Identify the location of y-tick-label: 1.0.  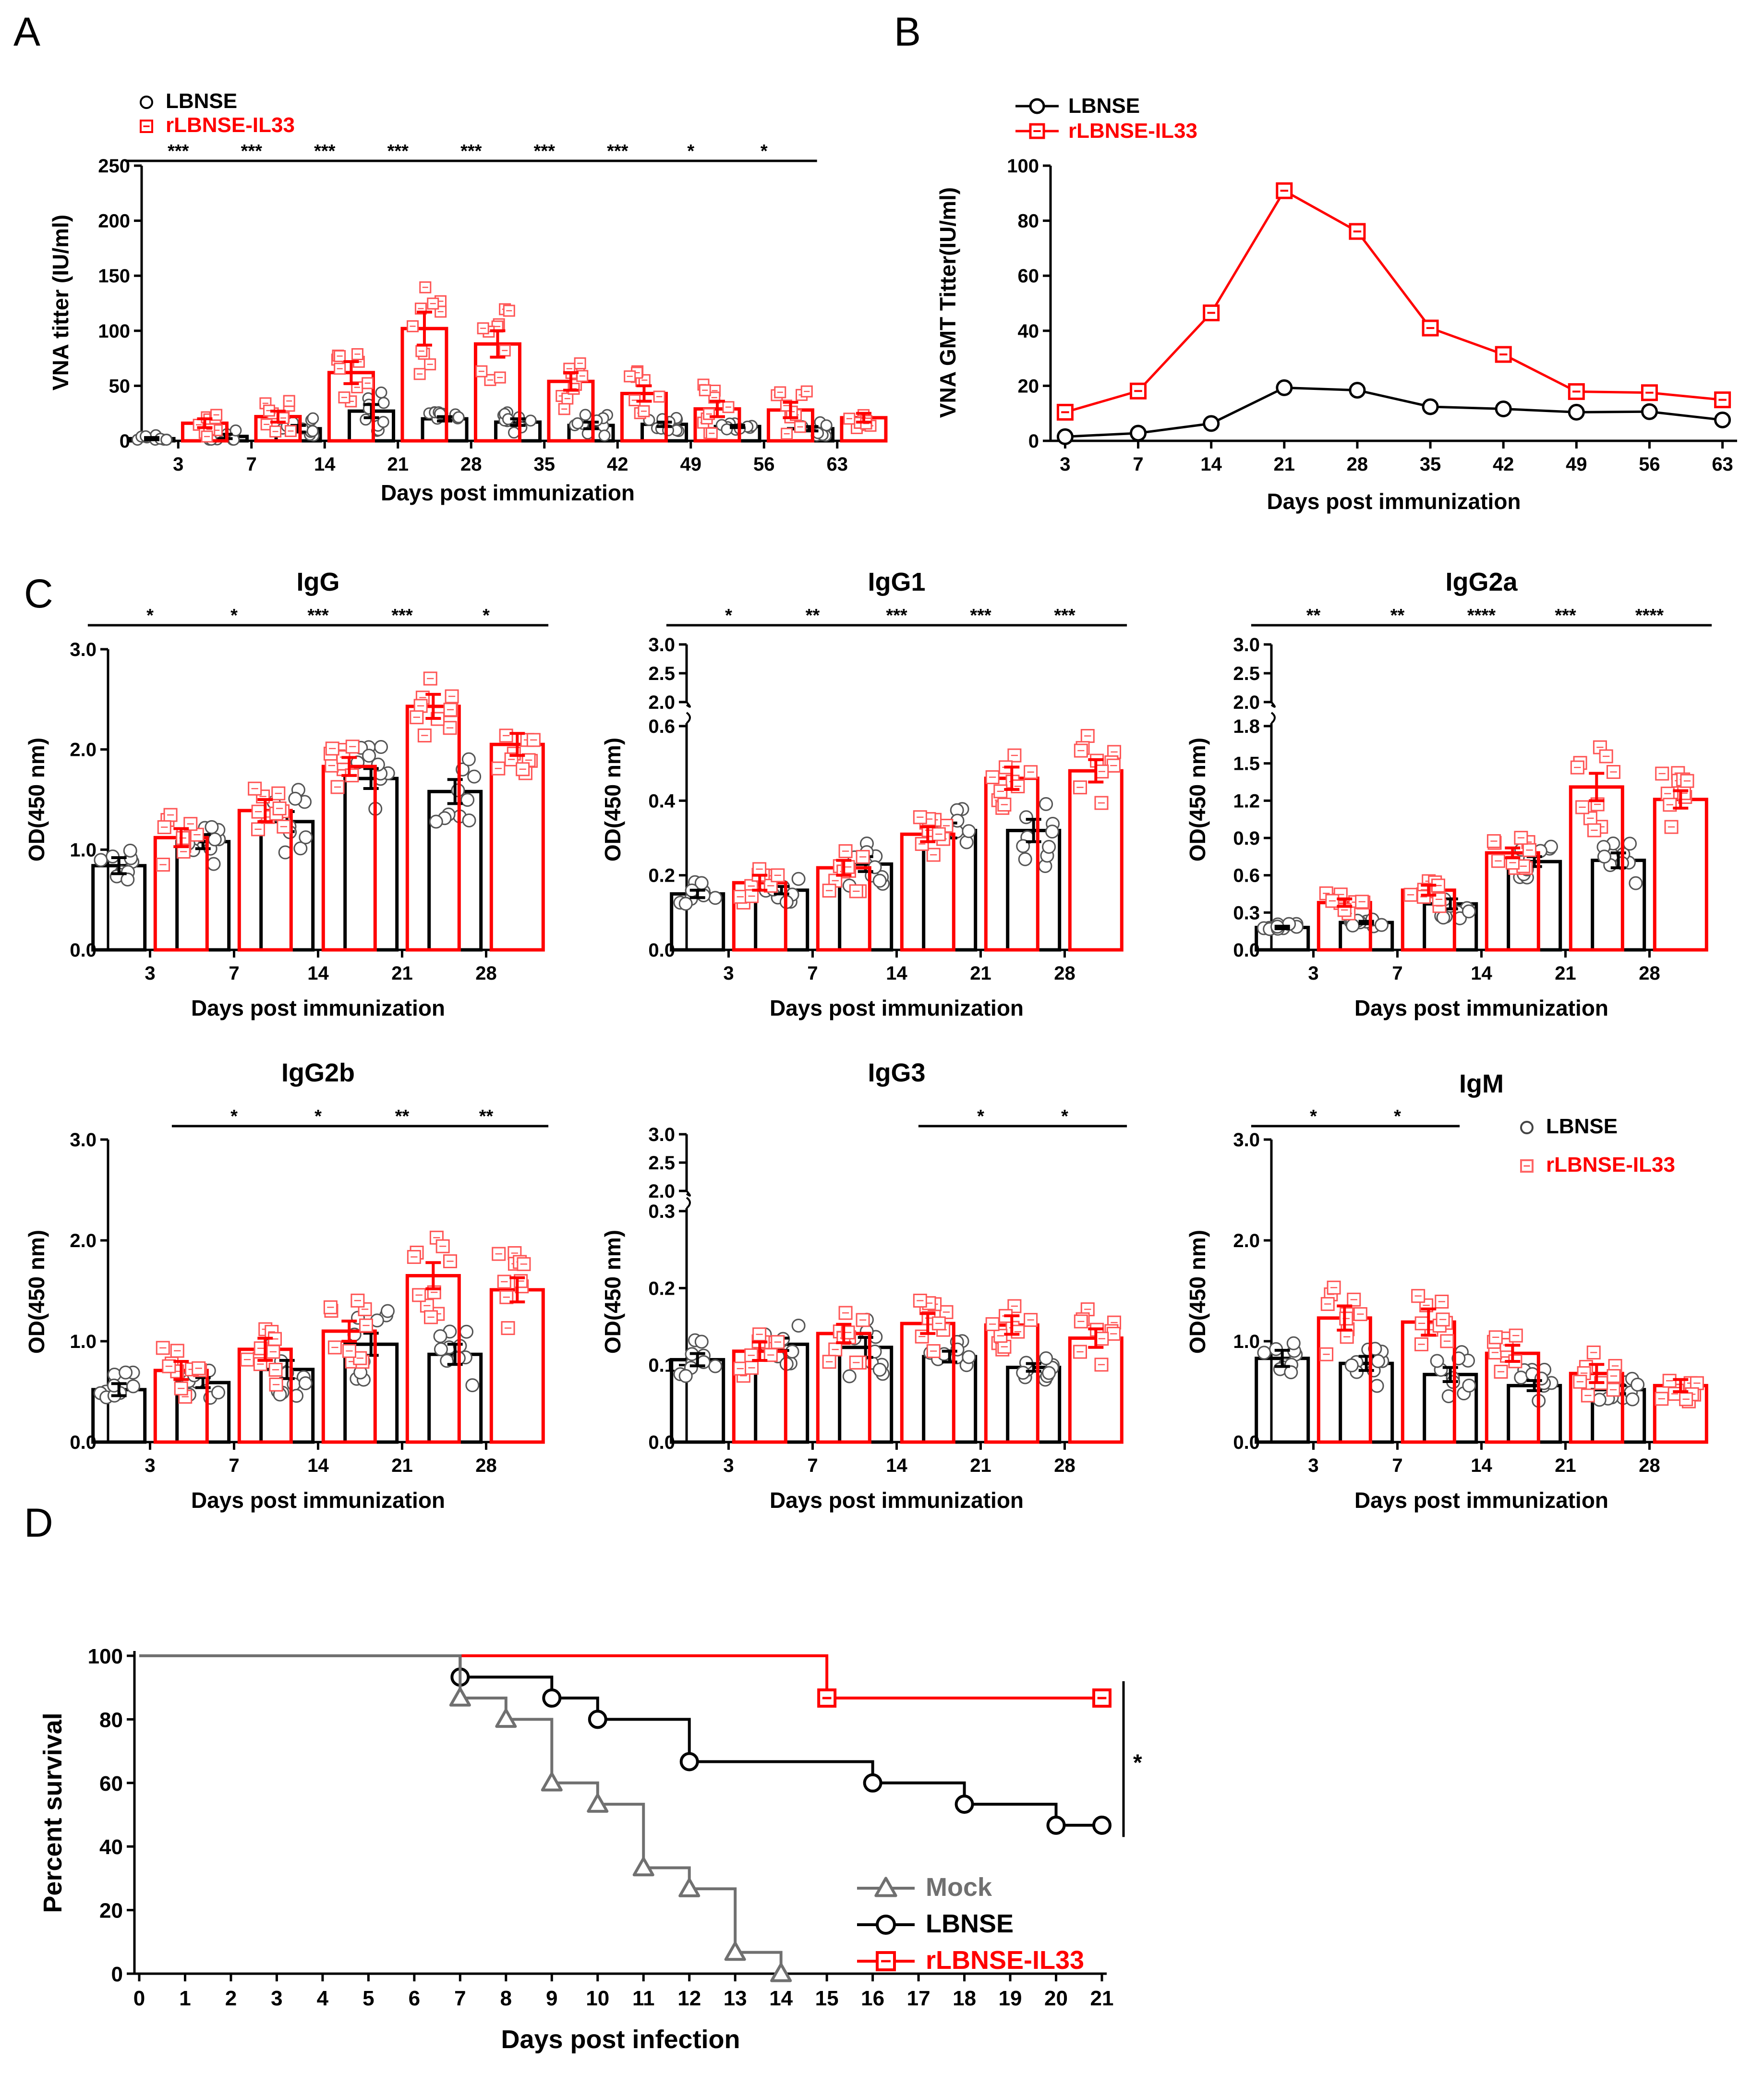
(83, 850).